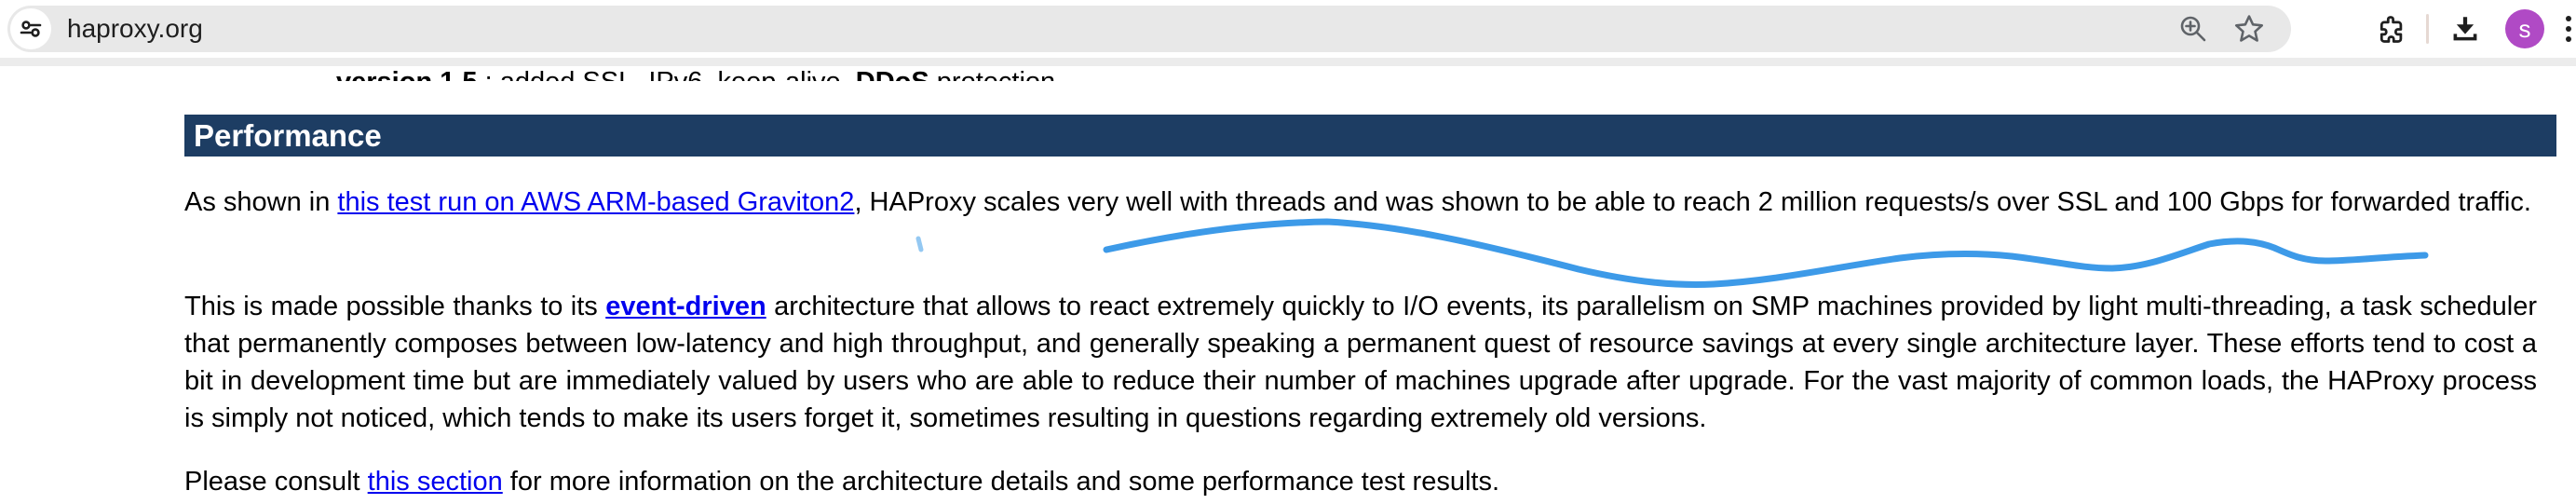  Describe the element at coordinates (2193, 29) in the screenshot. I see `zoom-in-icon` at that location.